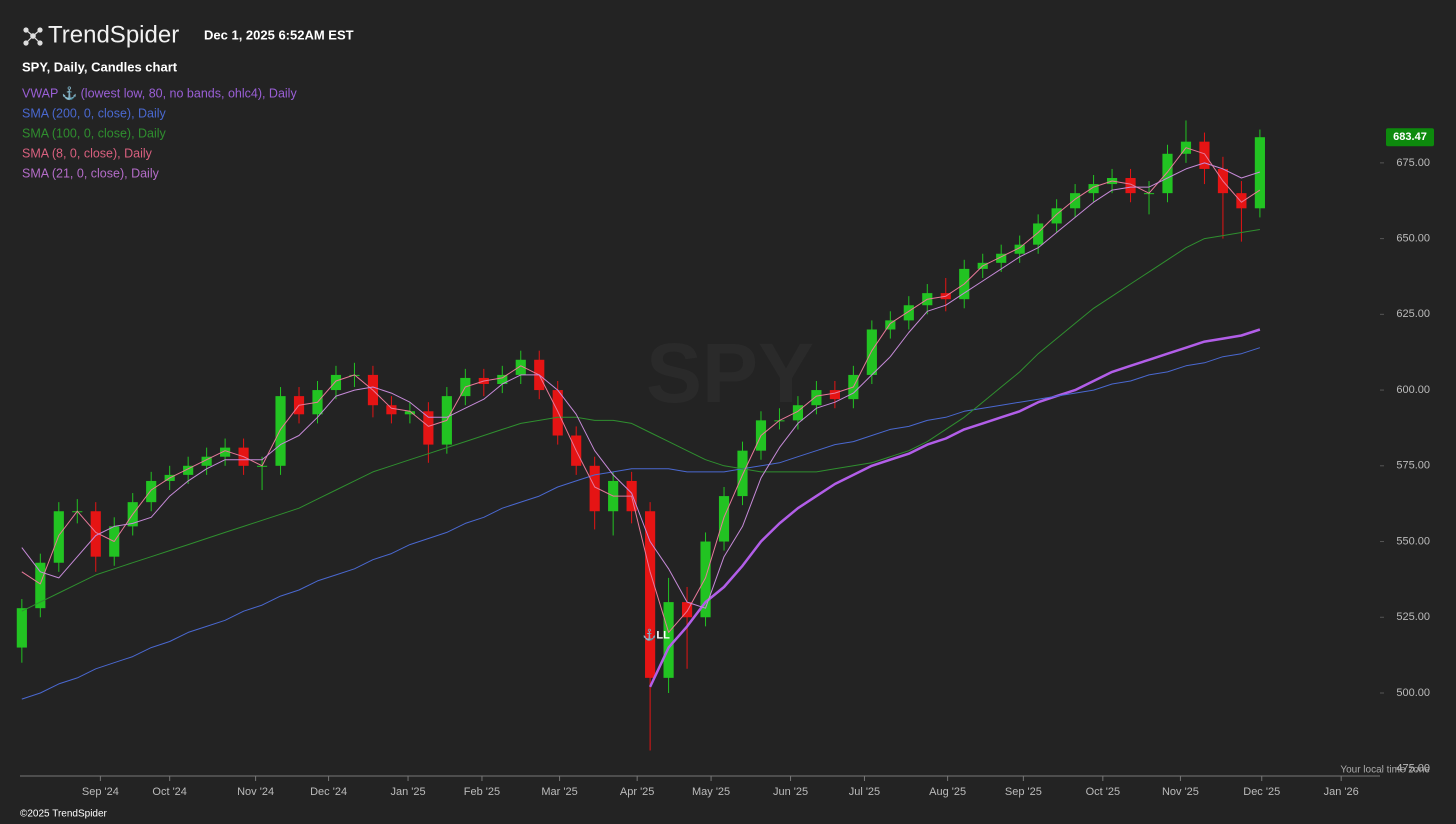 The height and width of the screenshot is (824, 1456). What do you see at coordinates (637, 792) in the screenshot?
I see `x-tick-label: Apr '25` at bounding box center [637, 792].